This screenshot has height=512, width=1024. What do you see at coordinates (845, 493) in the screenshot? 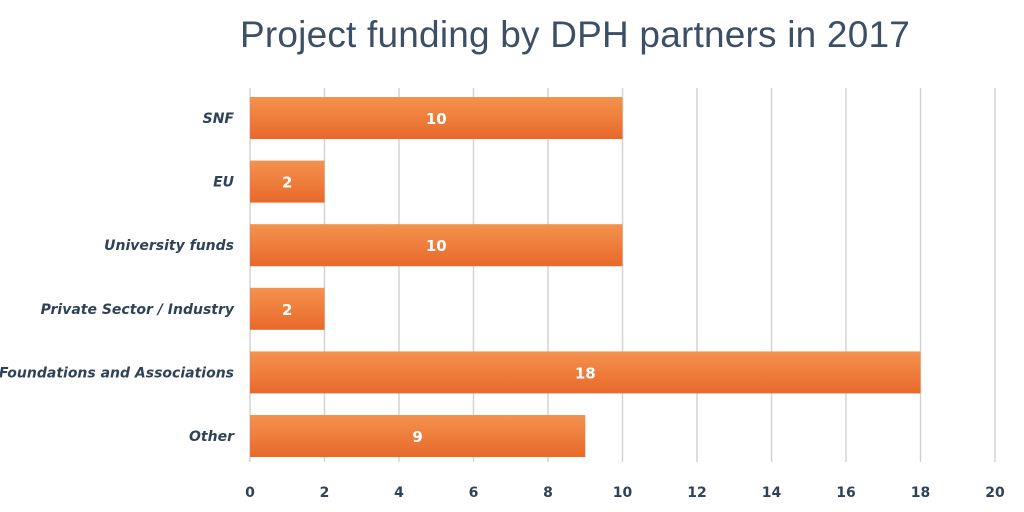
I see `x-tick-label: 16` at bounding box center [845, 493].